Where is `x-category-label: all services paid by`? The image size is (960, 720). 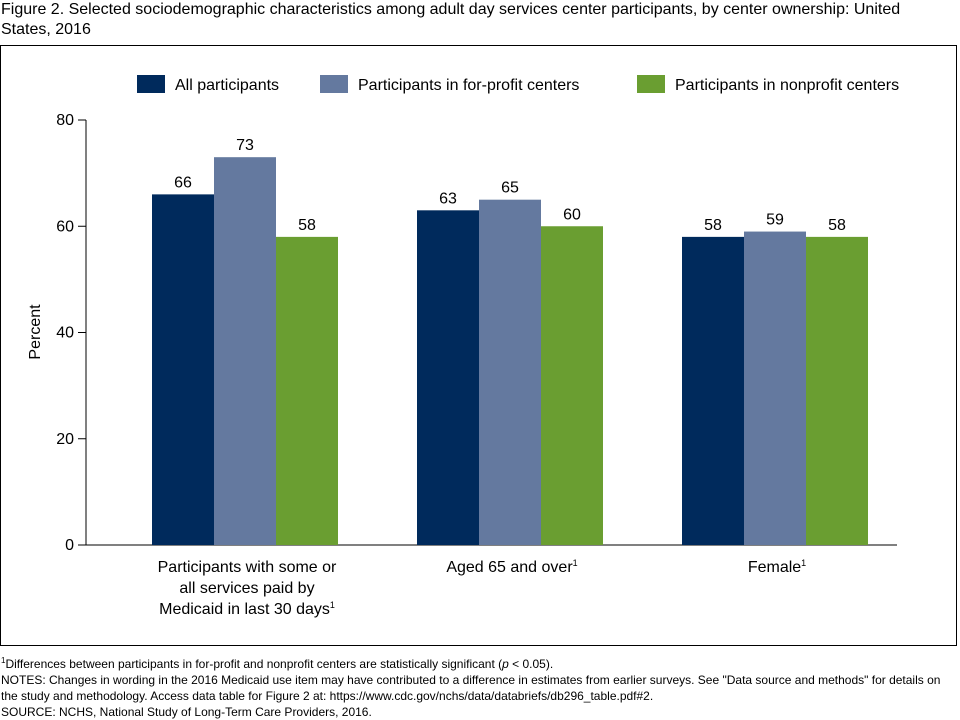
x-category-label: all services paid by is located at coordinates (246, 588).